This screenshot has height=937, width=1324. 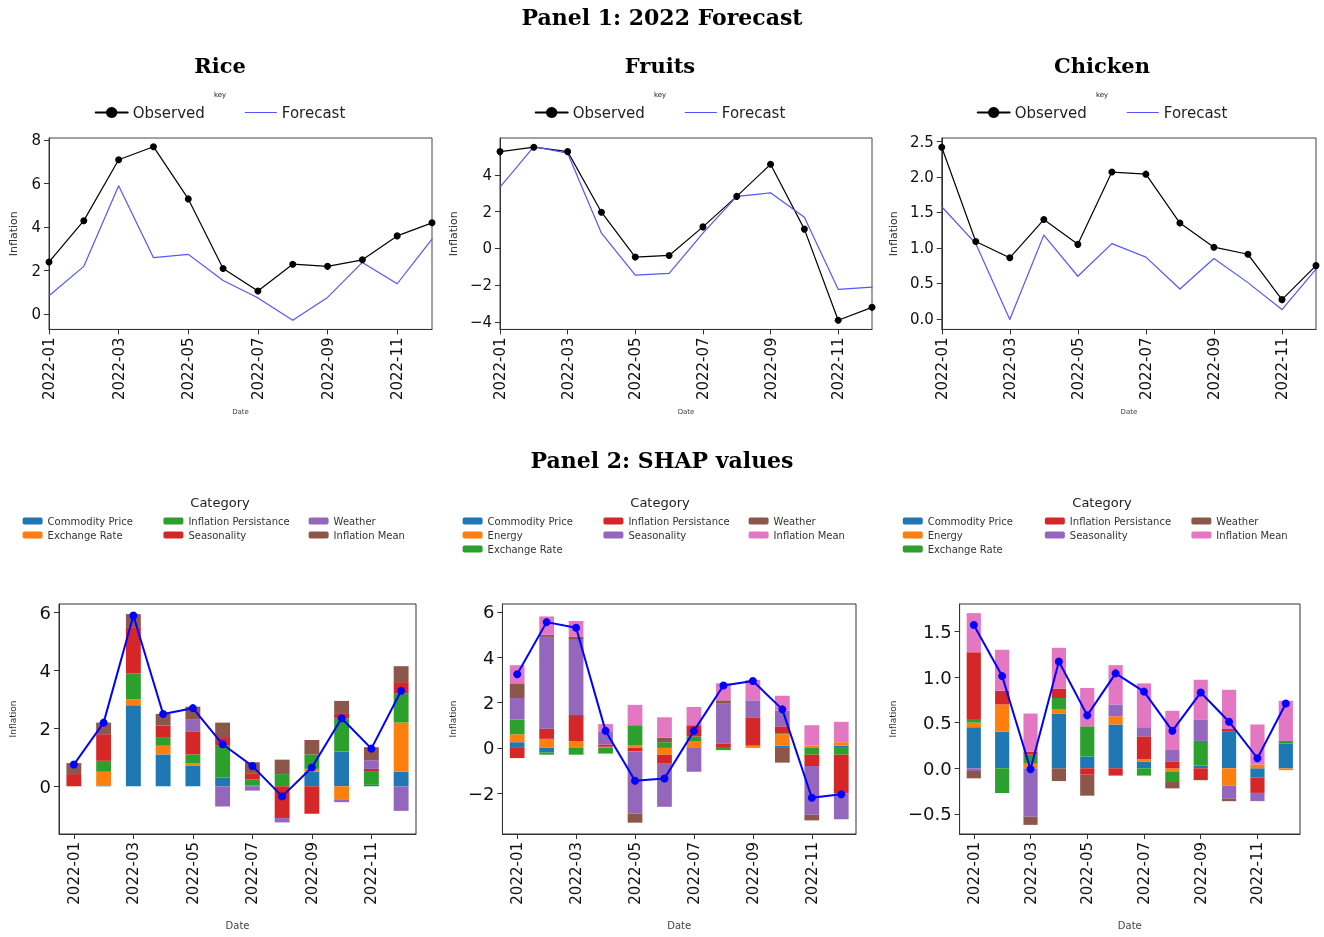 What do you see at coordinates (311, 873) in the screenshot?
I see `x-tick-label: 2022-09` at bounding box center [311, 873].